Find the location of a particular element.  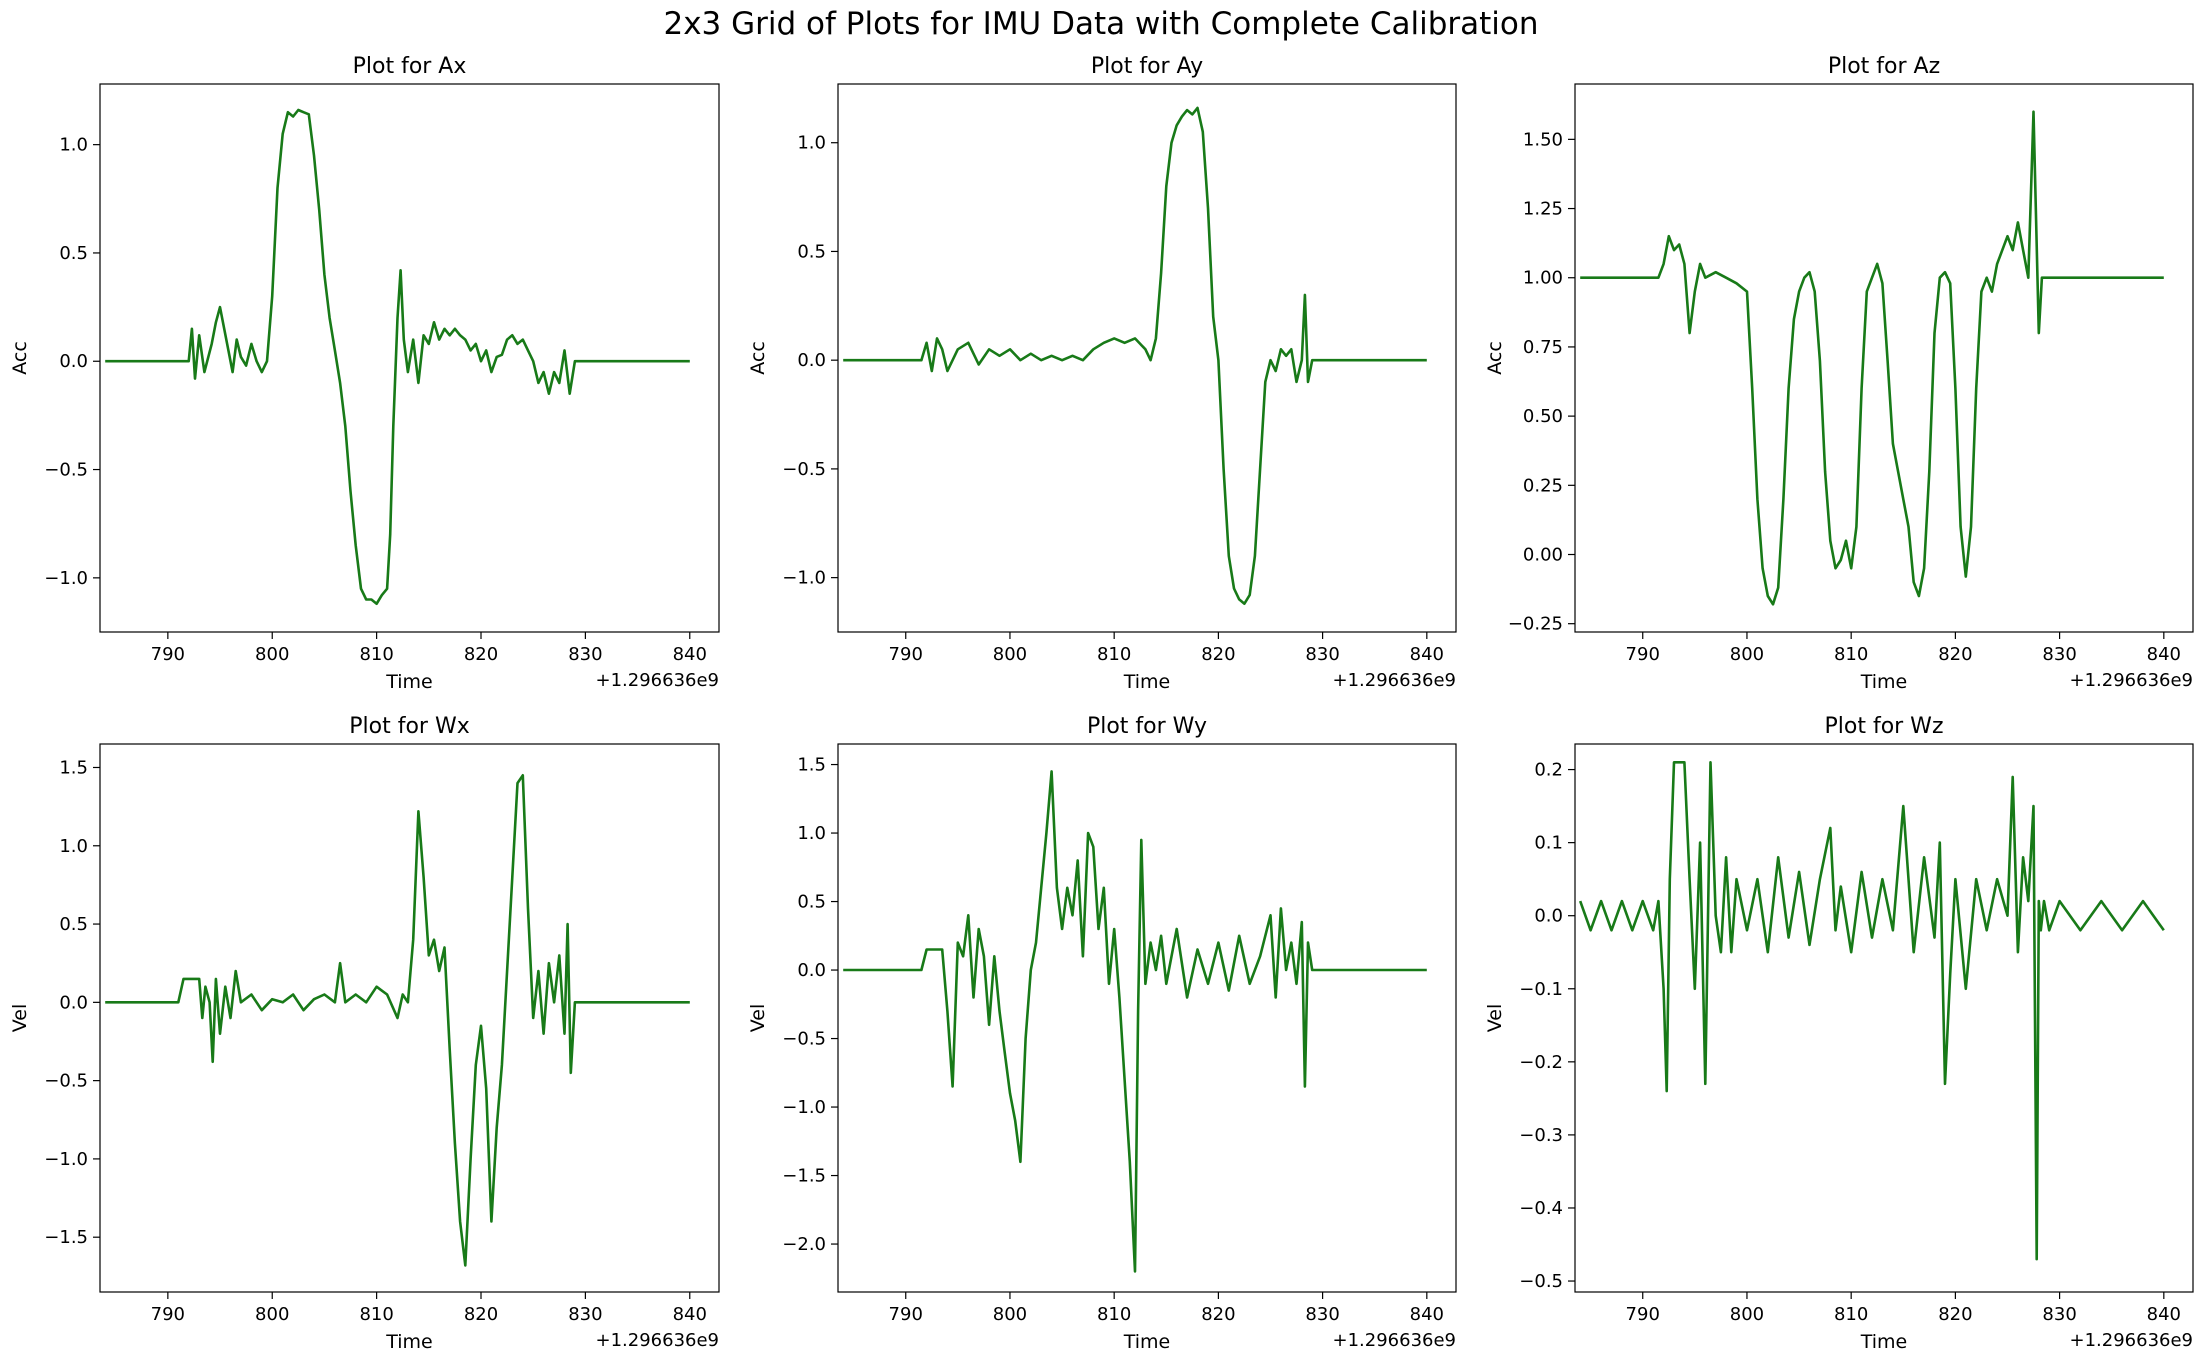

y-tick-label: −0.3 is located at coordinates (1541, 1135).